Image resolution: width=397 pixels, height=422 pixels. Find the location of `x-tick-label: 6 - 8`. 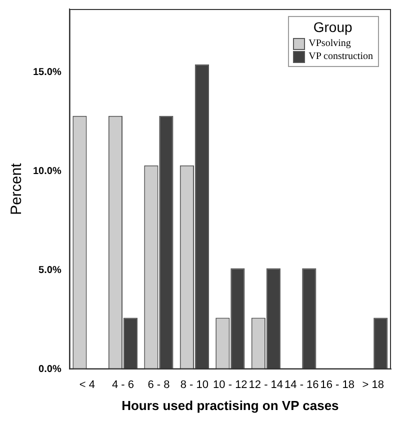

x-tick-label: 6 - 8 is located at coordinates (159, 384).